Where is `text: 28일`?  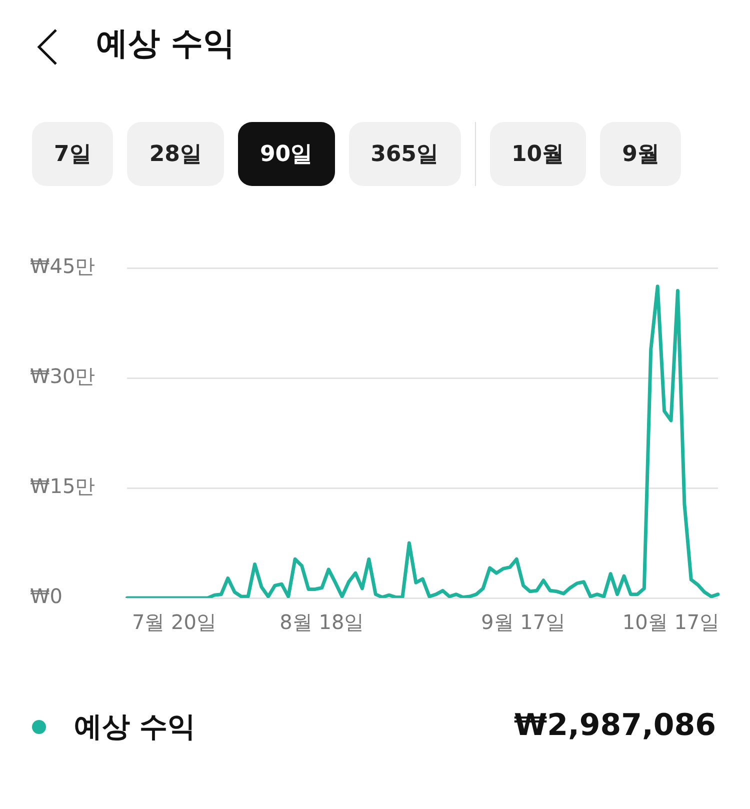 text: 28일 is located at coordinates (175, 154).